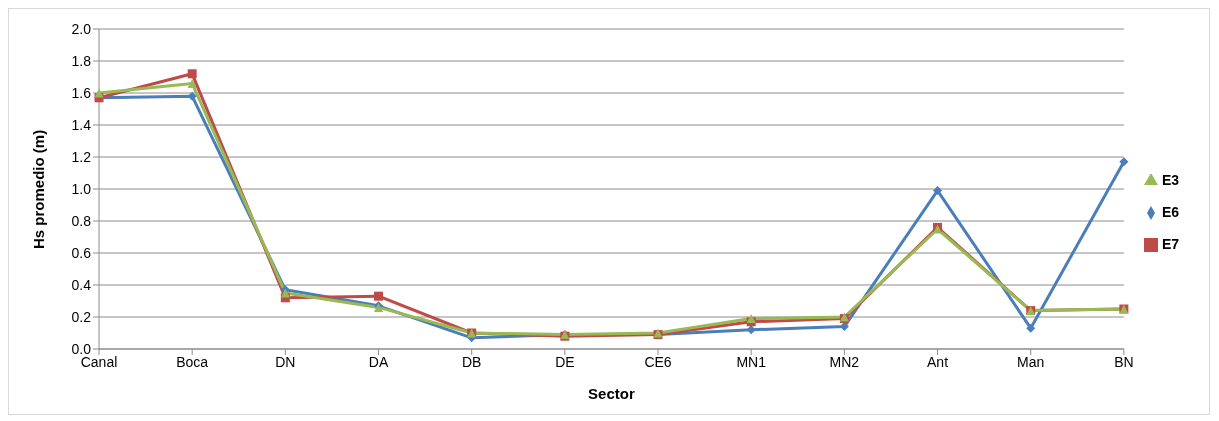  Describe the element at coordinates (1170, 179) in the screenshot. I see `legend-label: E3` at that location.